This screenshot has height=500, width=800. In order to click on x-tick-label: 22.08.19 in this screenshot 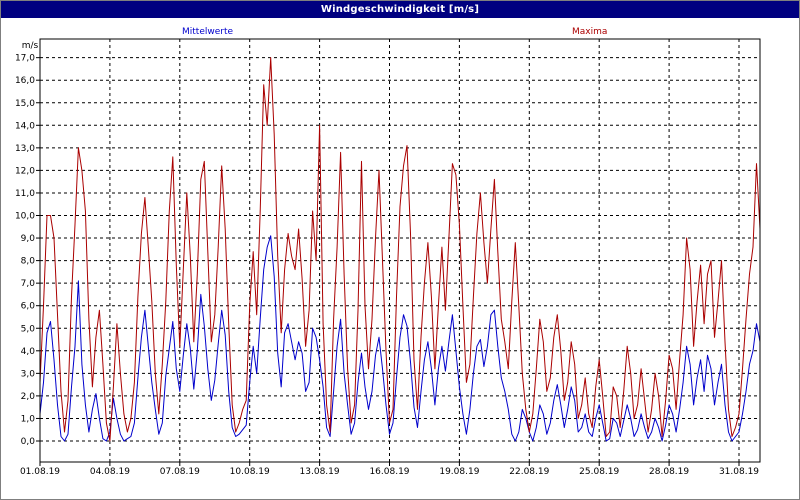, I will do `click(529, 472)`.